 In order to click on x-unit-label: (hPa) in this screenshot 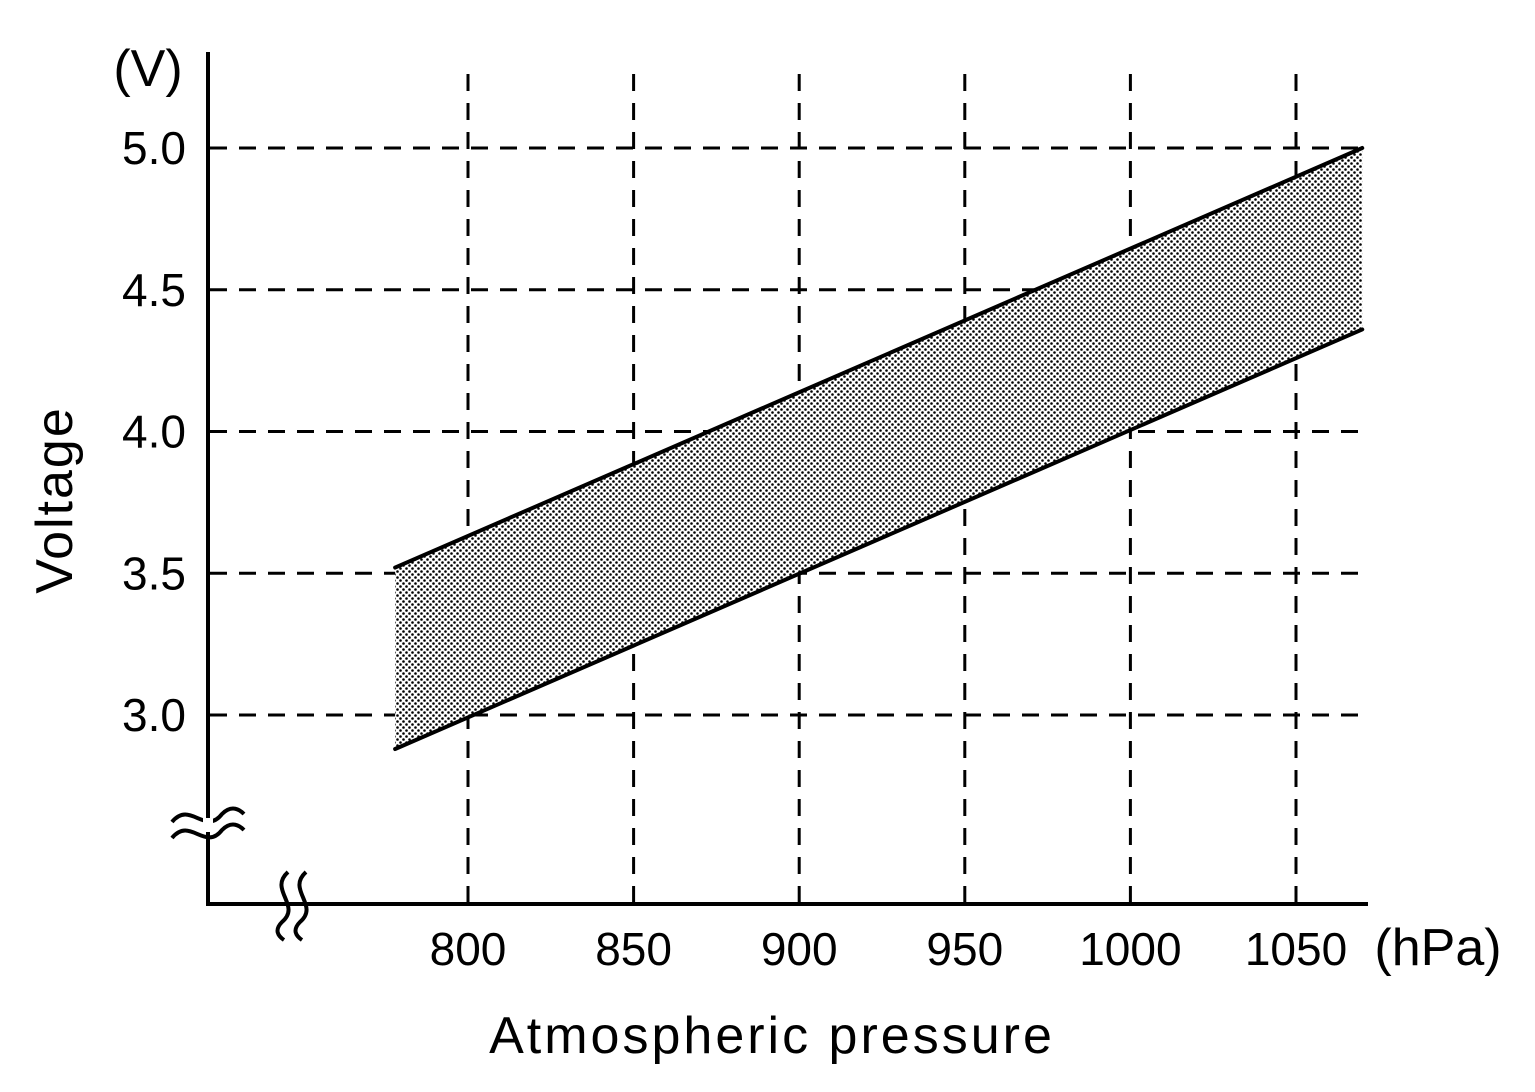, I will do `click(1437, 948)`.